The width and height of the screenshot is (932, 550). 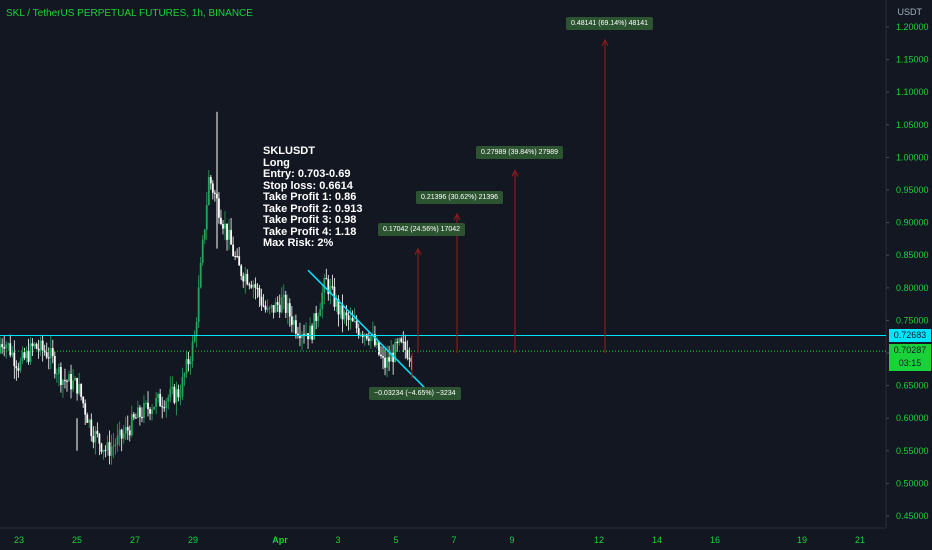 I want to click on time-tick-label: 25, so click(x=77, y=540).